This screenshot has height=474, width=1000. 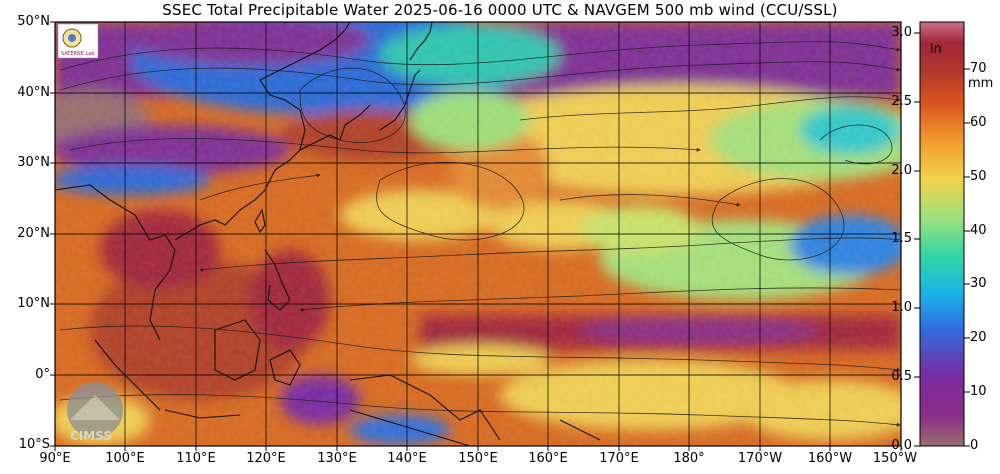 I want to click on colorbar-mm-tick: 10, so click(x=978, y=391).